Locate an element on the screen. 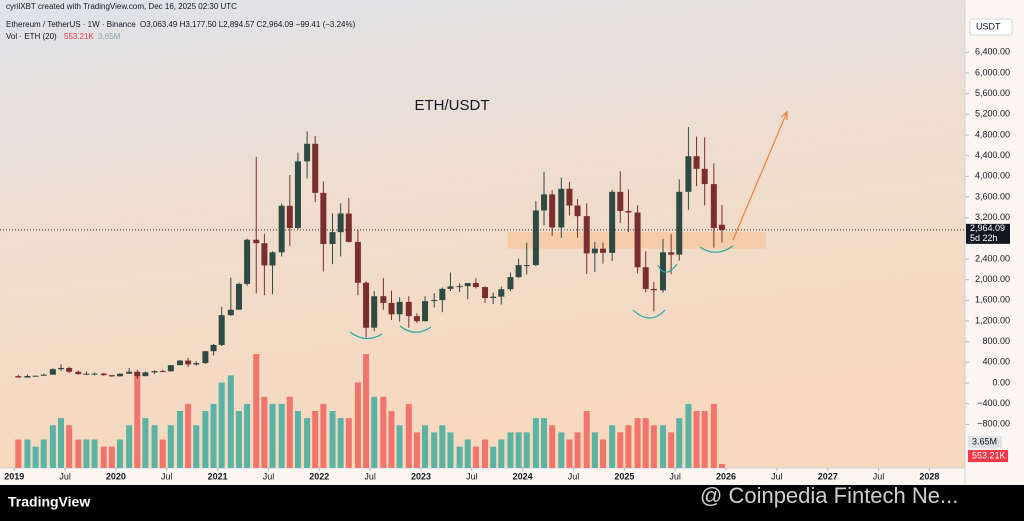 The height and width of the screenshot is (521, 1024). countdown: 5d 22h is located at coordinates (984, 238).